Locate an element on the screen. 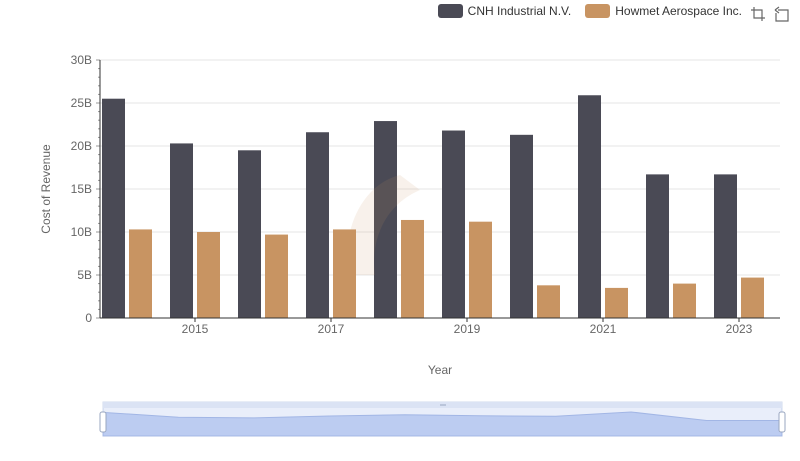 This screenshot has width=800, height=461. x-tick-label: 2021 is located at coordinates (603, 329).